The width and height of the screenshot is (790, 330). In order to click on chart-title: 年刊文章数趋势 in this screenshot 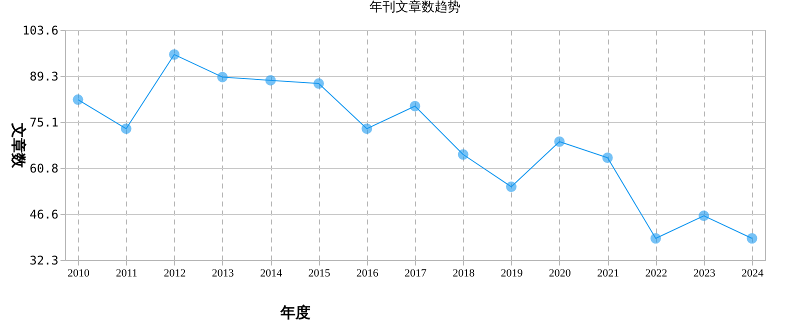, I will do `click(415, 7)`.